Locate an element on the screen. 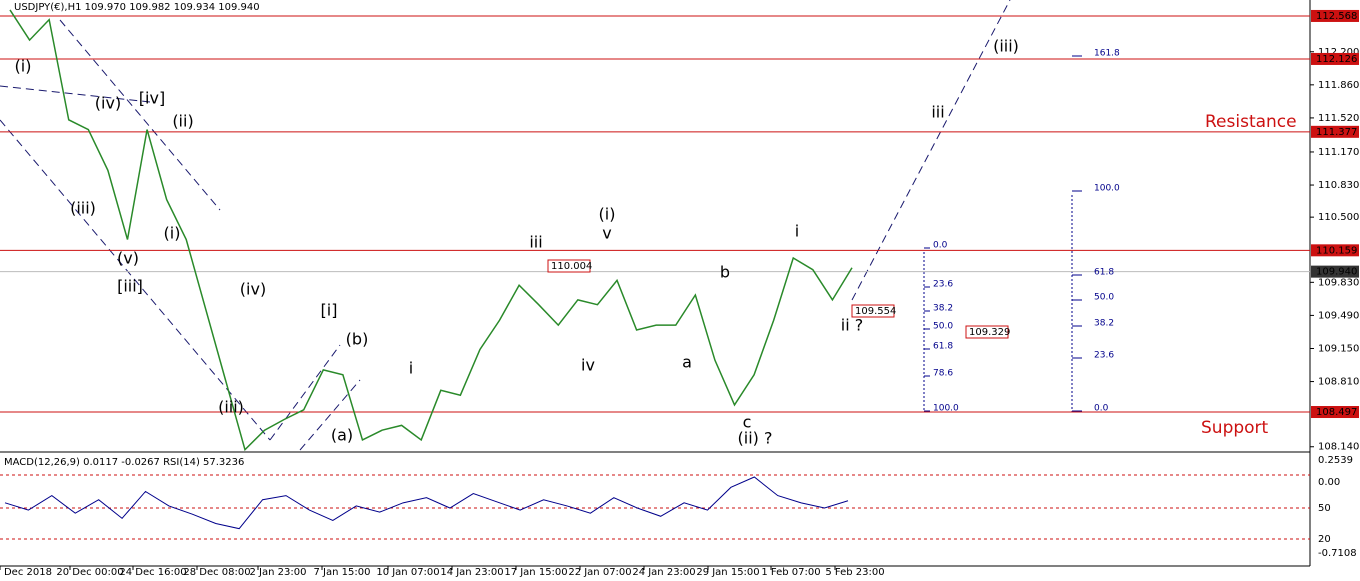  y-tick-label: 111.520 is located at coordinates (1338, 118).